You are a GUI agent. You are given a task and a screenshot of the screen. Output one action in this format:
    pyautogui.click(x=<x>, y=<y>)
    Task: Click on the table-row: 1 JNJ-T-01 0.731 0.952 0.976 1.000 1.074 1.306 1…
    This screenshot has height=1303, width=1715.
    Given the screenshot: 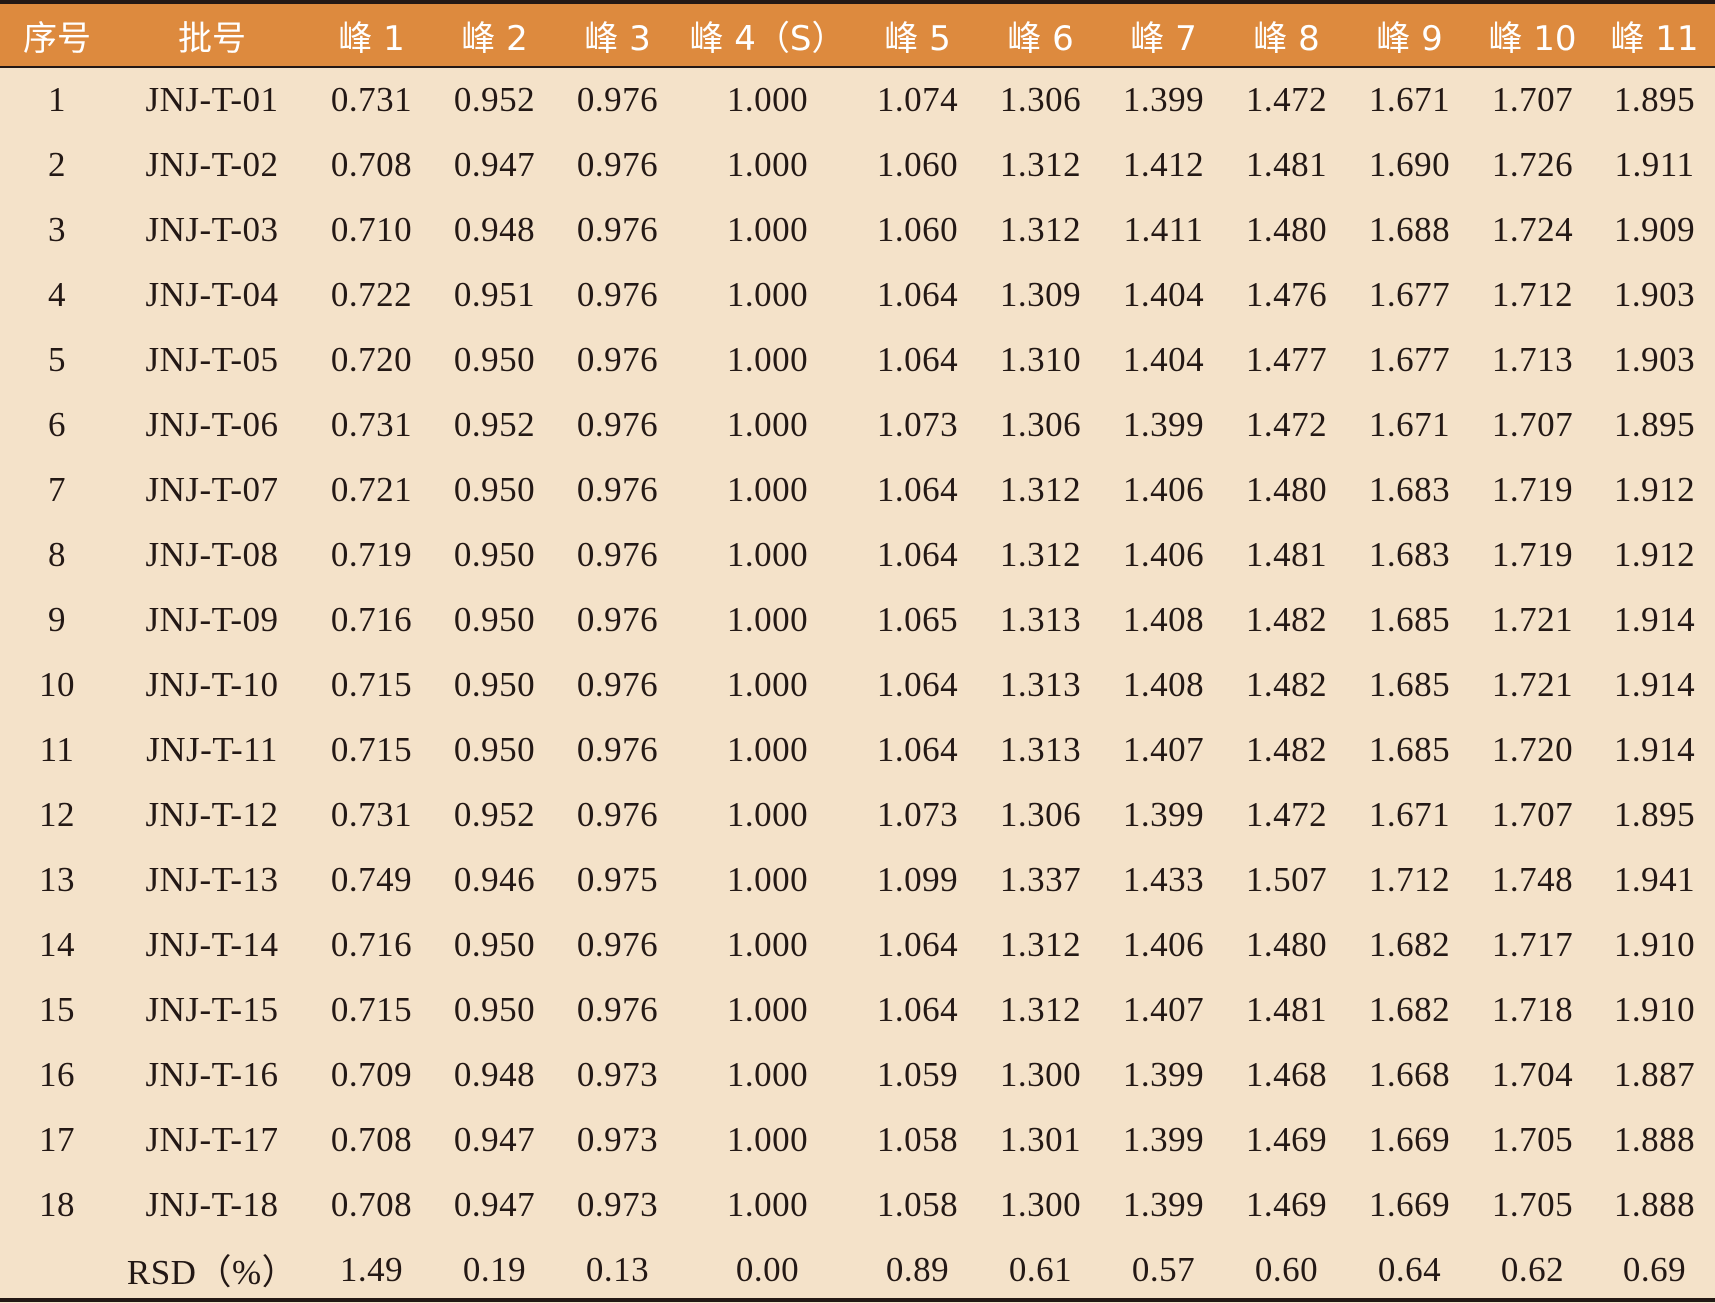 What is the action you would take?
    pyautogui.click(x=857, y=99)
    